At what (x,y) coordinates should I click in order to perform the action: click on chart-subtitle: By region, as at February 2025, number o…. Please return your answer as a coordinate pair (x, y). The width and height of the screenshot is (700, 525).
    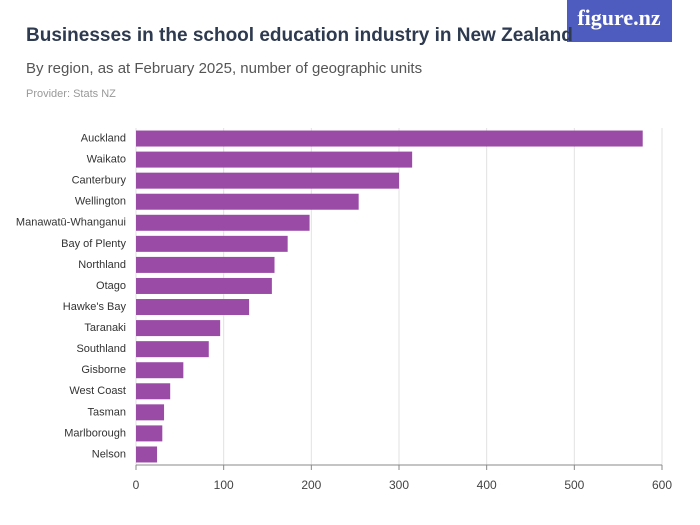
    Looking at the image, I should click on (224, 68).